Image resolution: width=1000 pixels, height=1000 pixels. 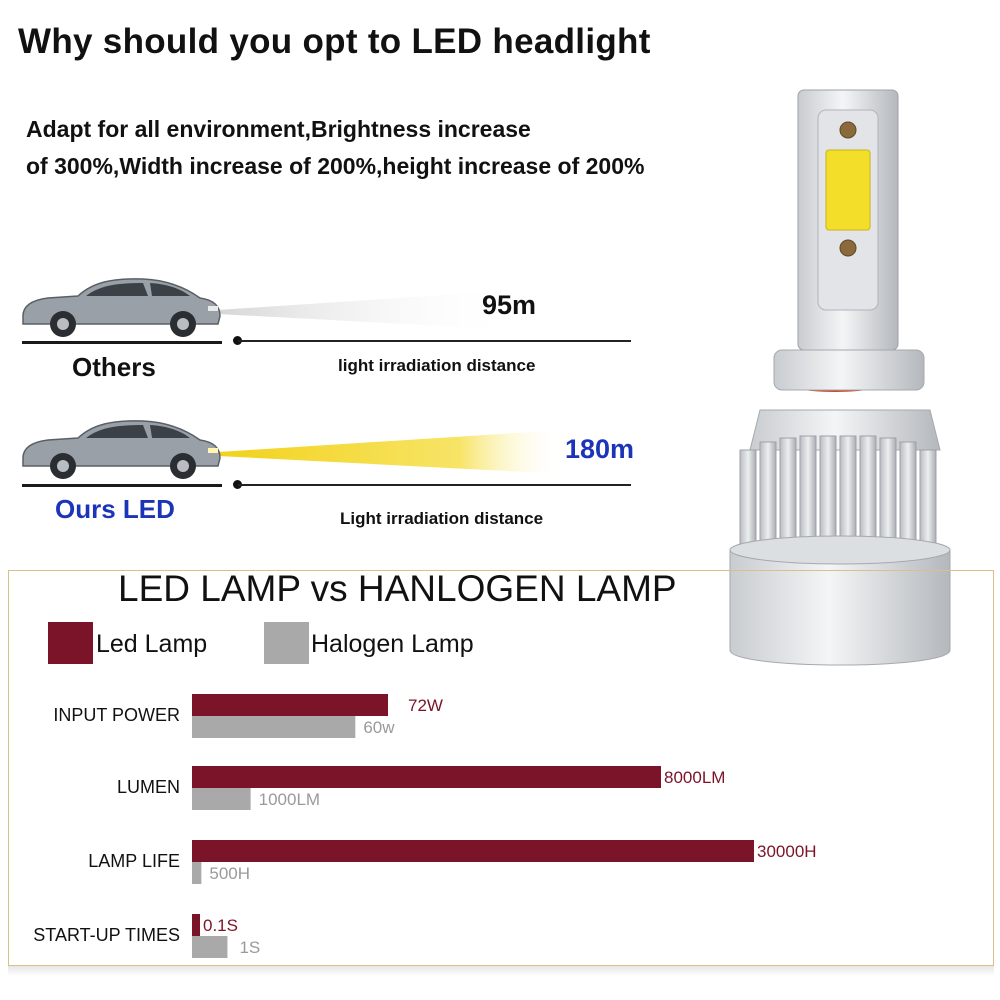 What do you see at coordinates (220, 925) in the screenshot?
I see `data-label-led: 0.1S` at bounding box center [220, 925].